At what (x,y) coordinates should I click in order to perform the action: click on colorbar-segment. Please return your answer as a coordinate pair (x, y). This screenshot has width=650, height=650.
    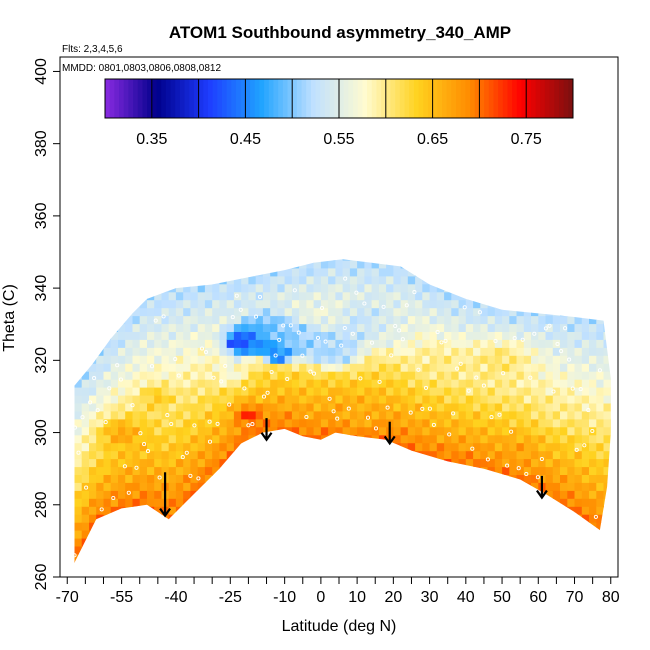
    Looking at the image, I should click on (487, 98).